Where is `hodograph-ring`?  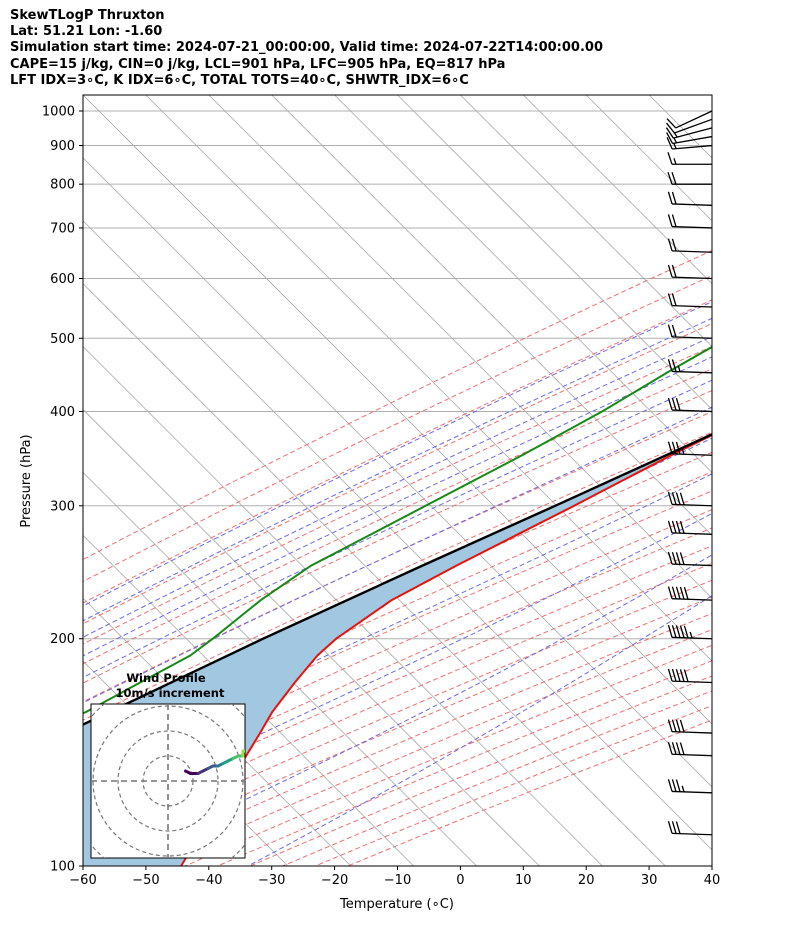
hodograph-ring is located at coordinates (168, 781).